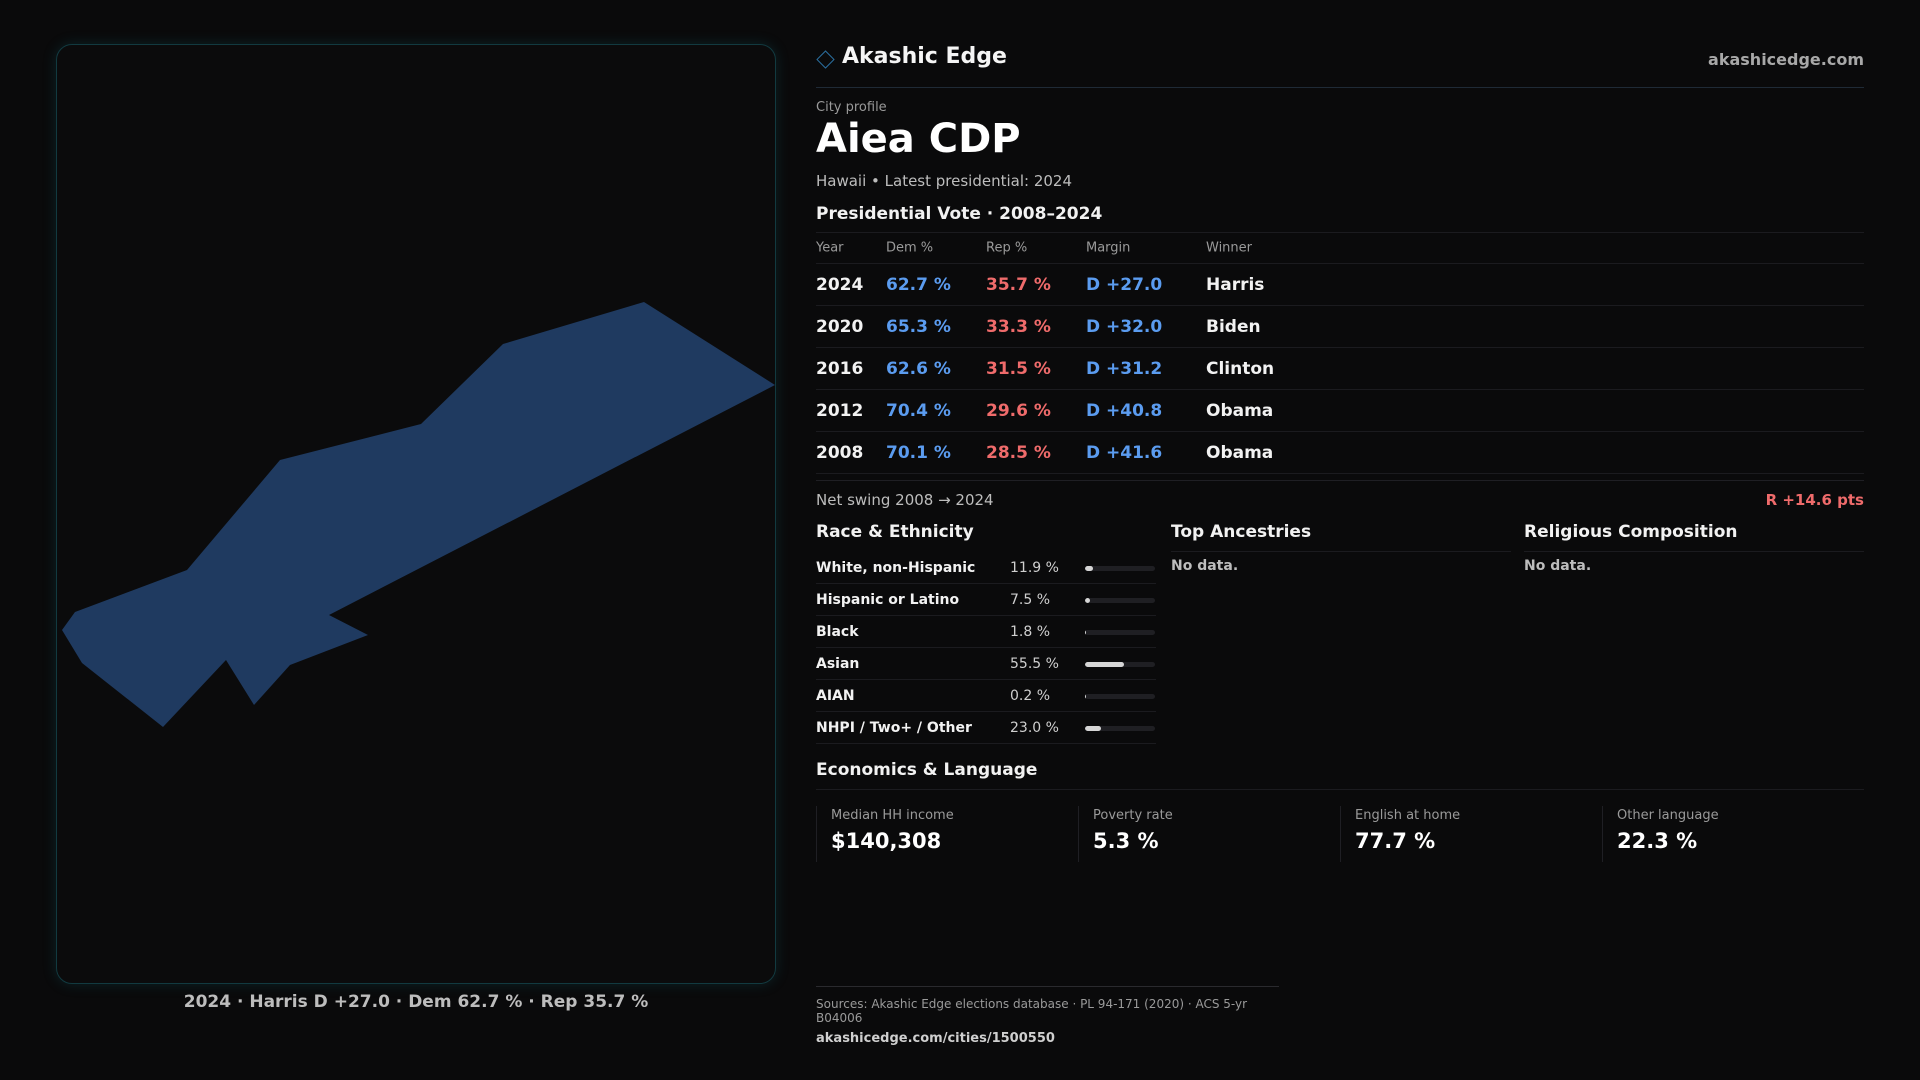  I want to click on econ-label: Other language, so click(1668, 815).